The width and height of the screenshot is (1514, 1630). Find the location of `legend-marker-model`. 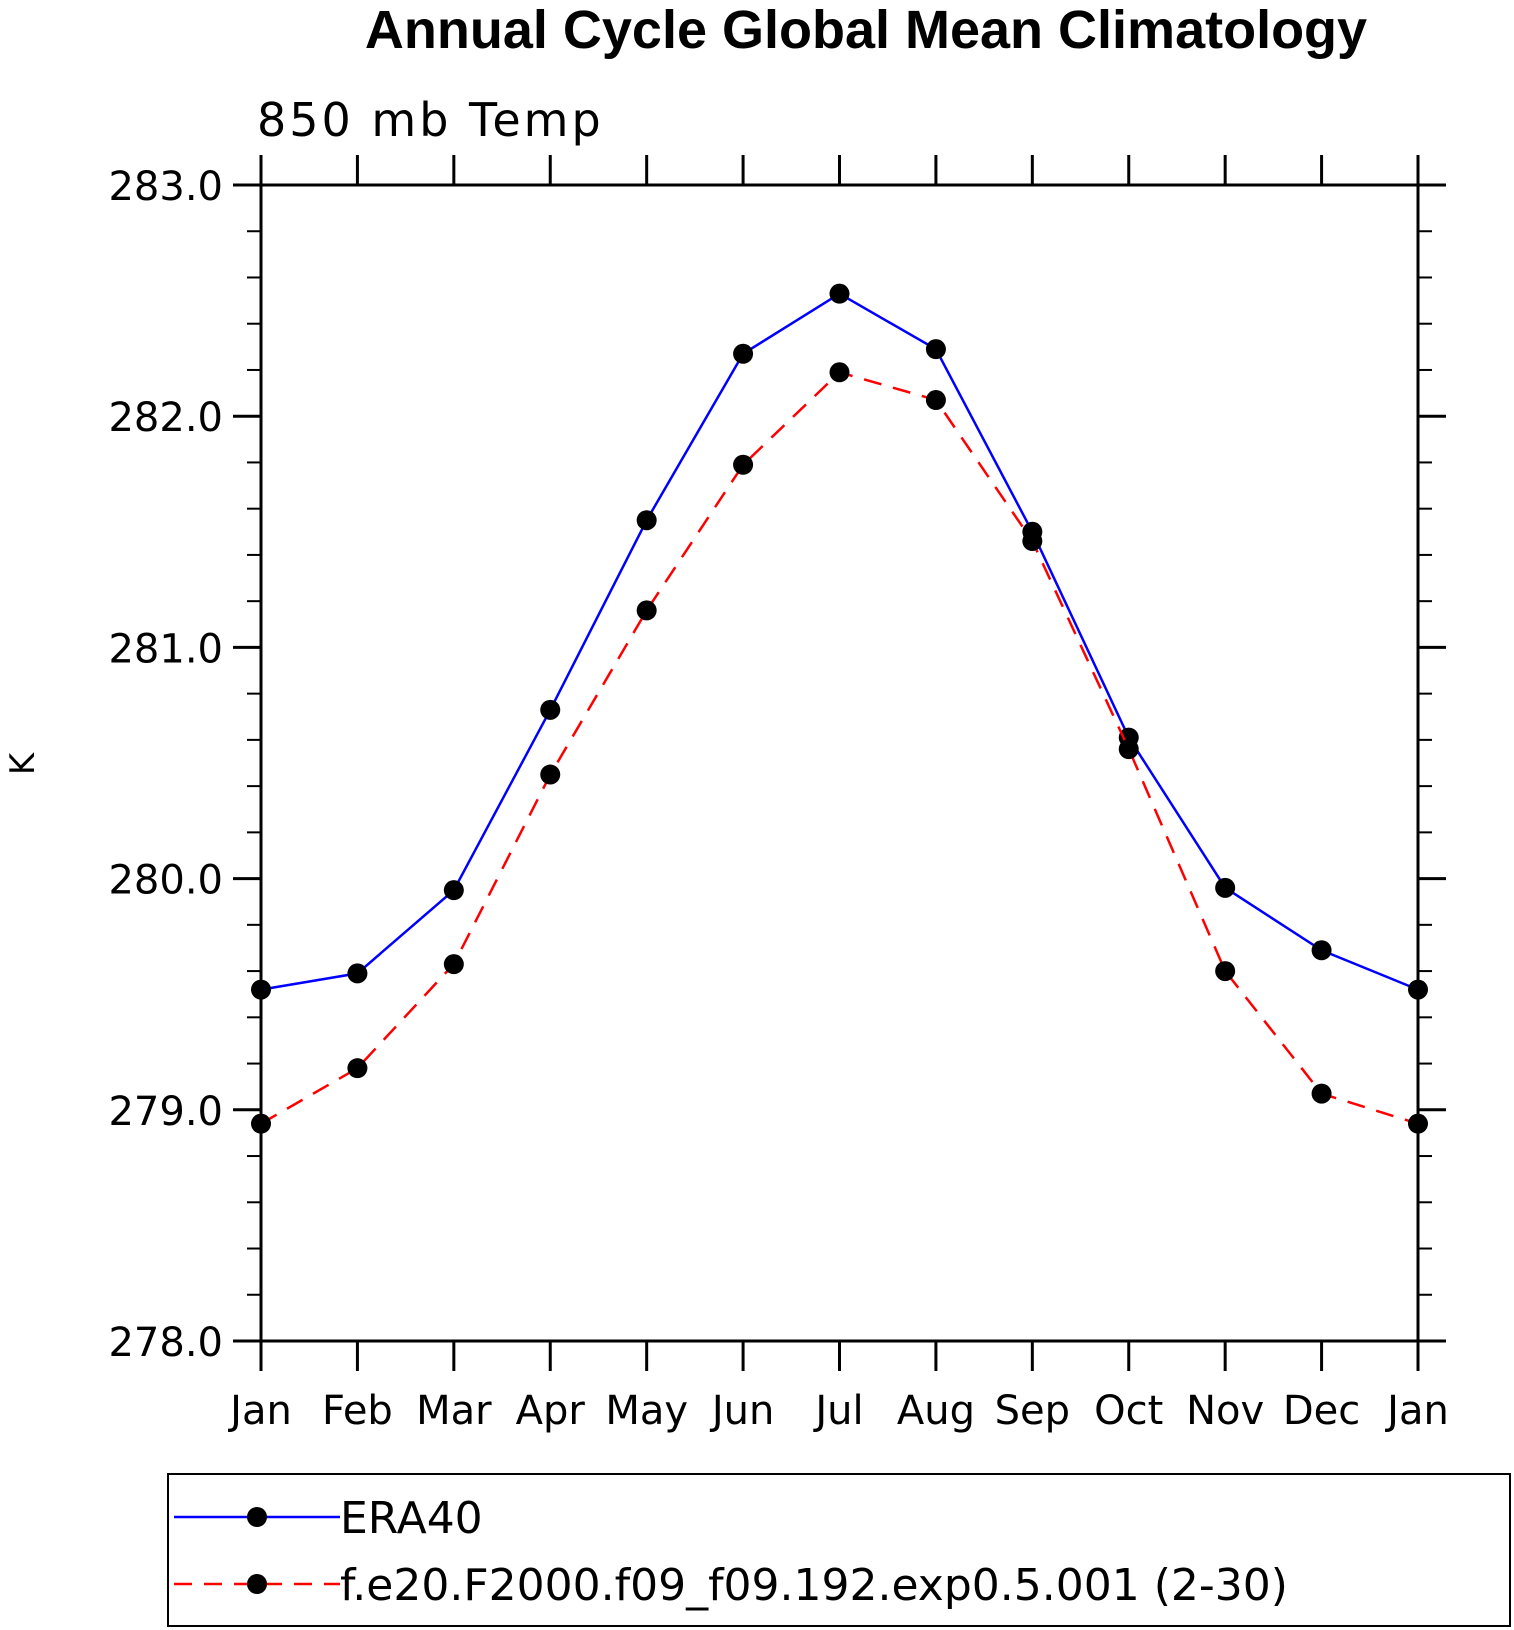

legend-marker-model is located at coordinates (257, 1584).